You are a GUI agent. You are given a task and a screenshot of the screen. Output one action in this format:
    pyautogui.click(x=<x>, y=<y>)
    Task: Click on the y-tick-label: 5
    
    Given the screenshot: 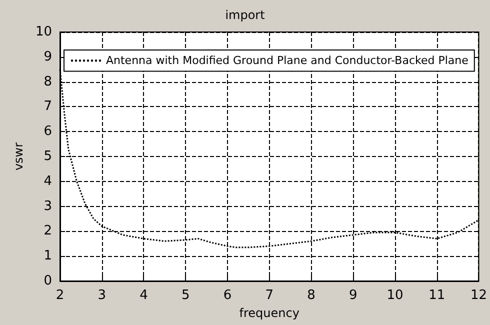 What is the action you would take?
    pyautogui.click(x=48, y=156)
    